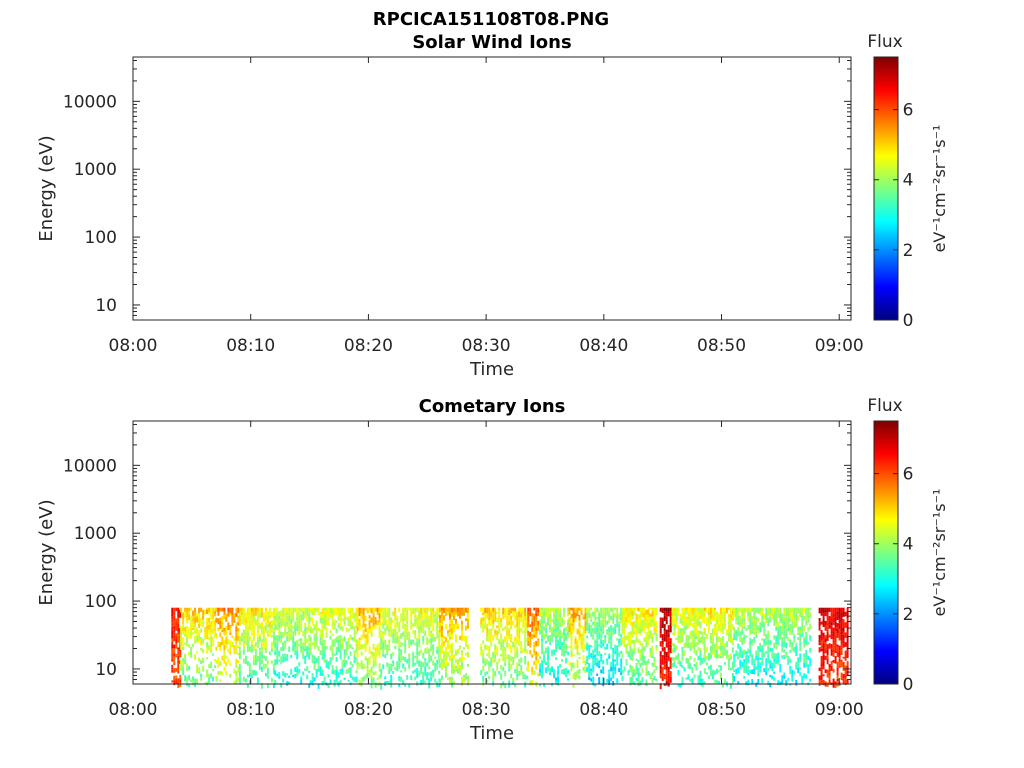 The width and height of the screenshot is (1024, 768). I want to click on y-tick-label: 100, so click(101, 238).